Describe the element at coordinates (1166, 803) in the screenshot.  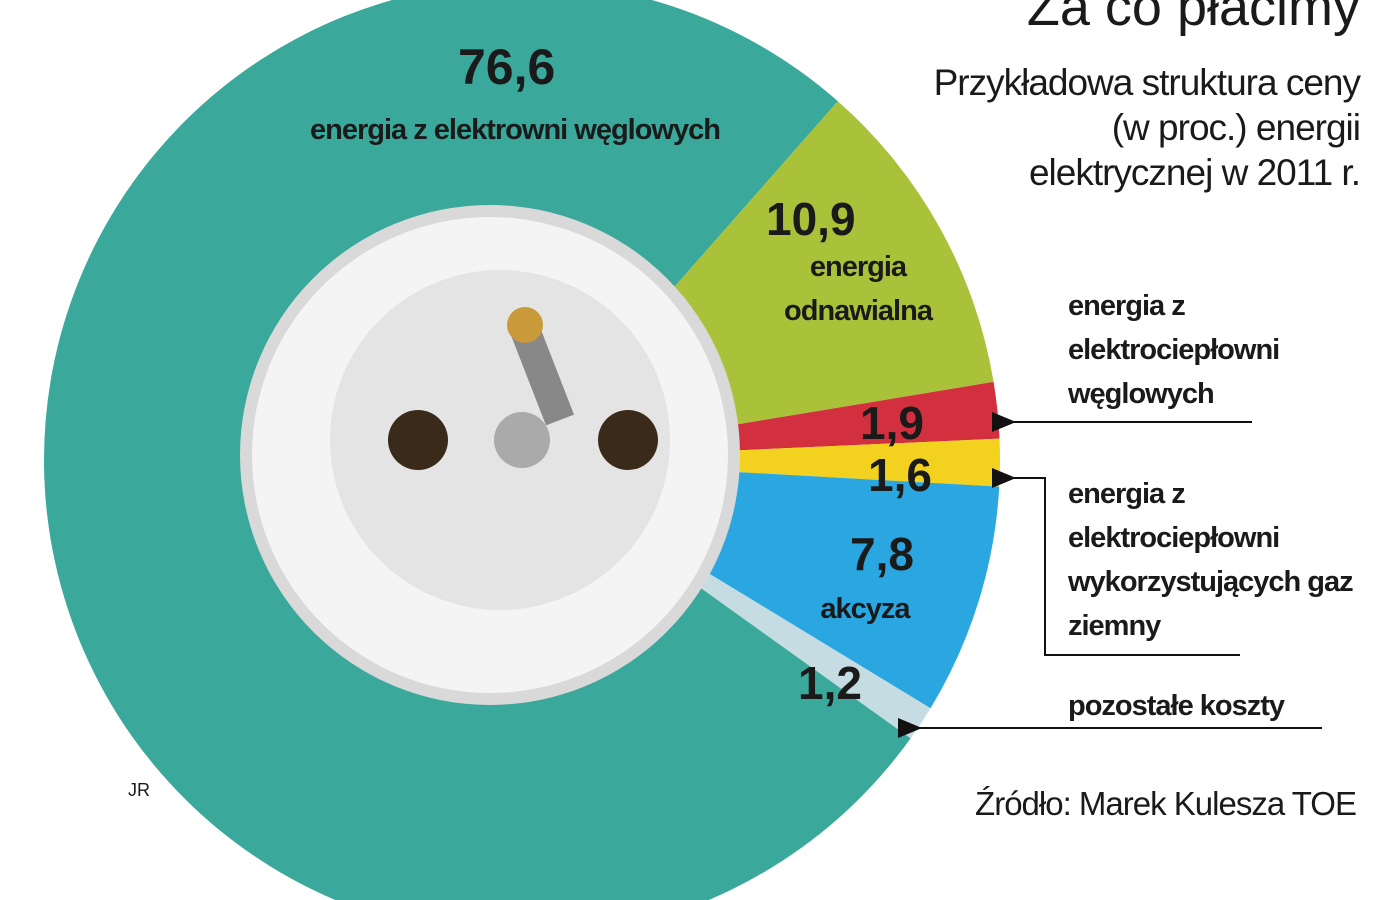
I see `source: Źródło: Marek Kulesza TOE` at that location.